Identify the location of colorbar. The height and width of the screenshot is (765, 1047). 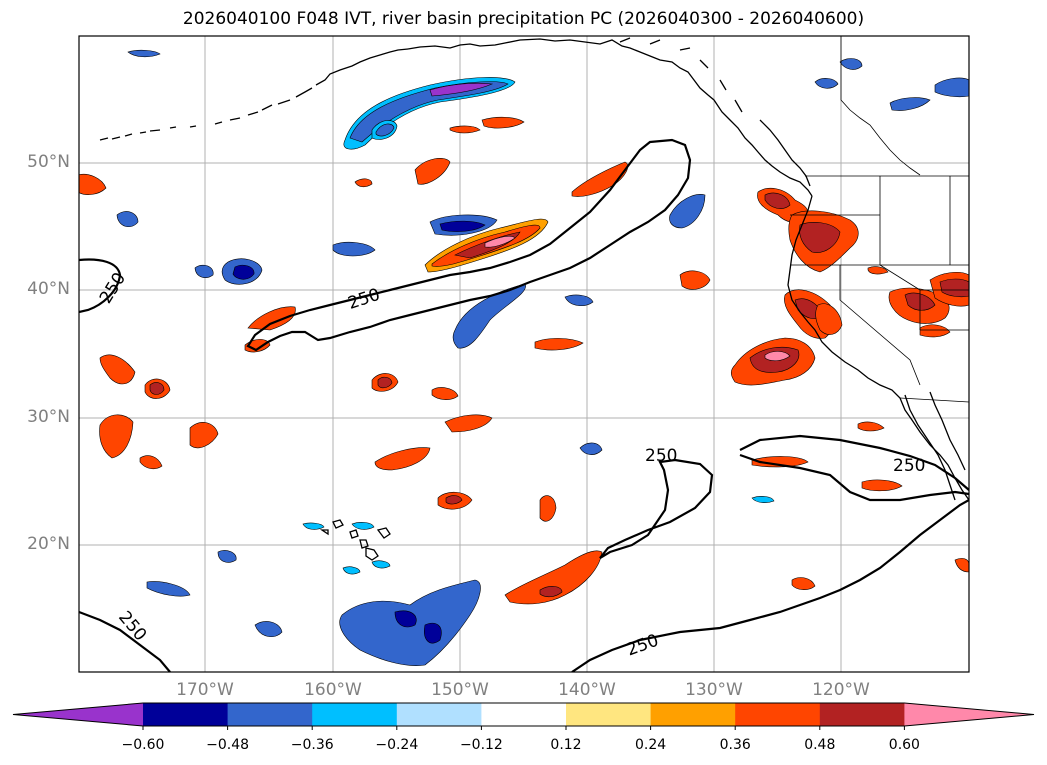
(523, 716).